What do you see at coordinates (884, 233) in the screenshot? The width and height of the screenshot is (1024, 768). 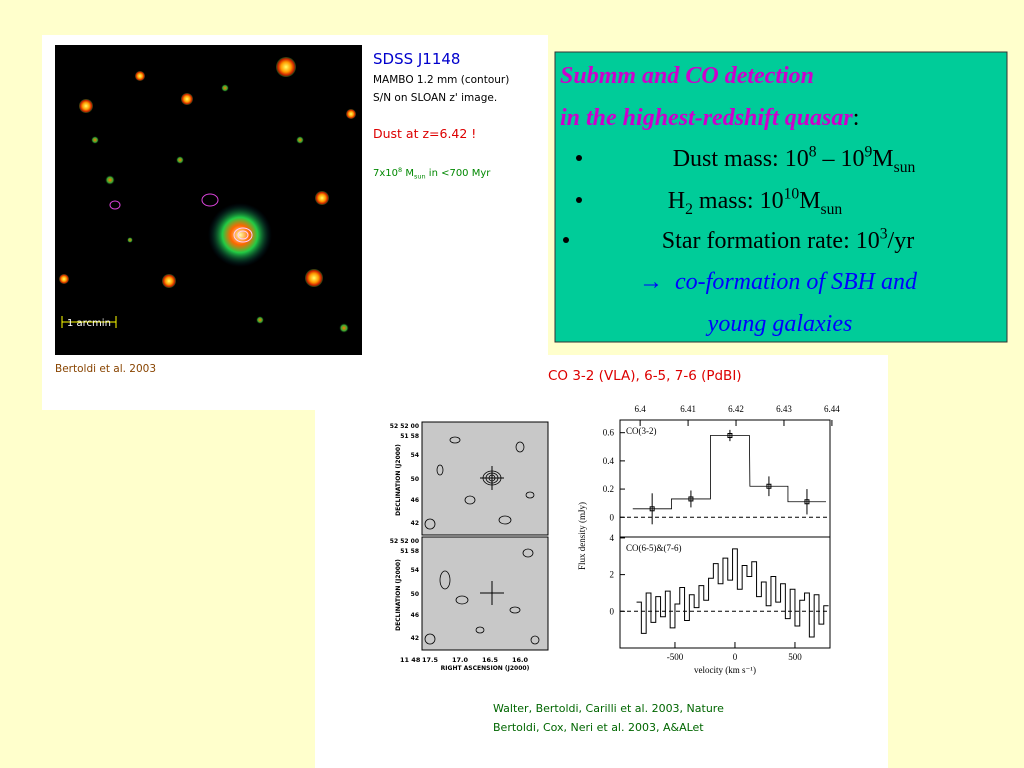 I see `text-sup: 3` at bounding box center [884, 233].